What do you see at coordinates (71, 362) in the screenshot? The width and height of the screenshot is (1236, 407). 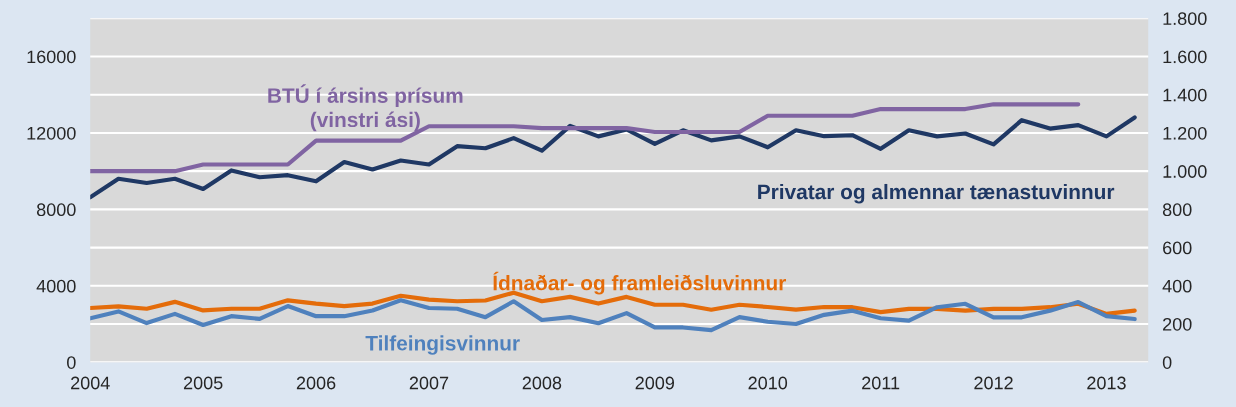 I see `y-tick-label: 0` at bounding box center [71, 362].